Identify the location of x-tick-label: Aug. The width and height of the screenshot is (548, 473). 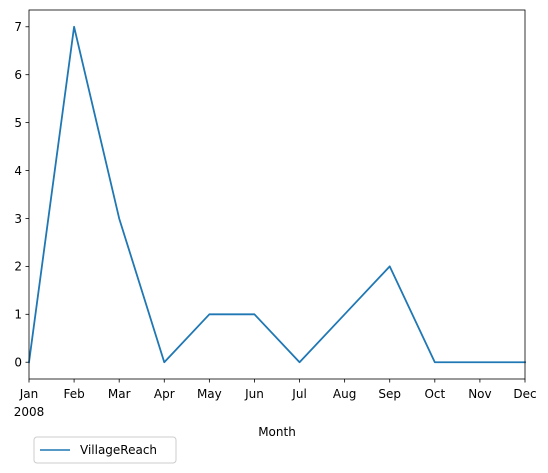
(344, 394).